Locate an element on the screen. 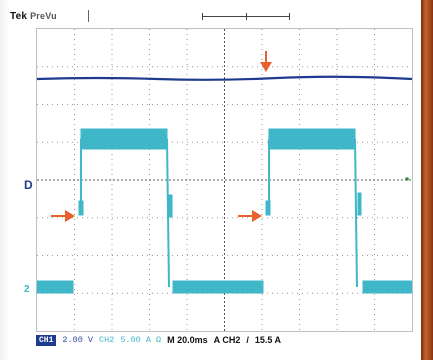 This screenshot has height=360, width=433. trigger-position-bar is located at coordinates (246, 16).